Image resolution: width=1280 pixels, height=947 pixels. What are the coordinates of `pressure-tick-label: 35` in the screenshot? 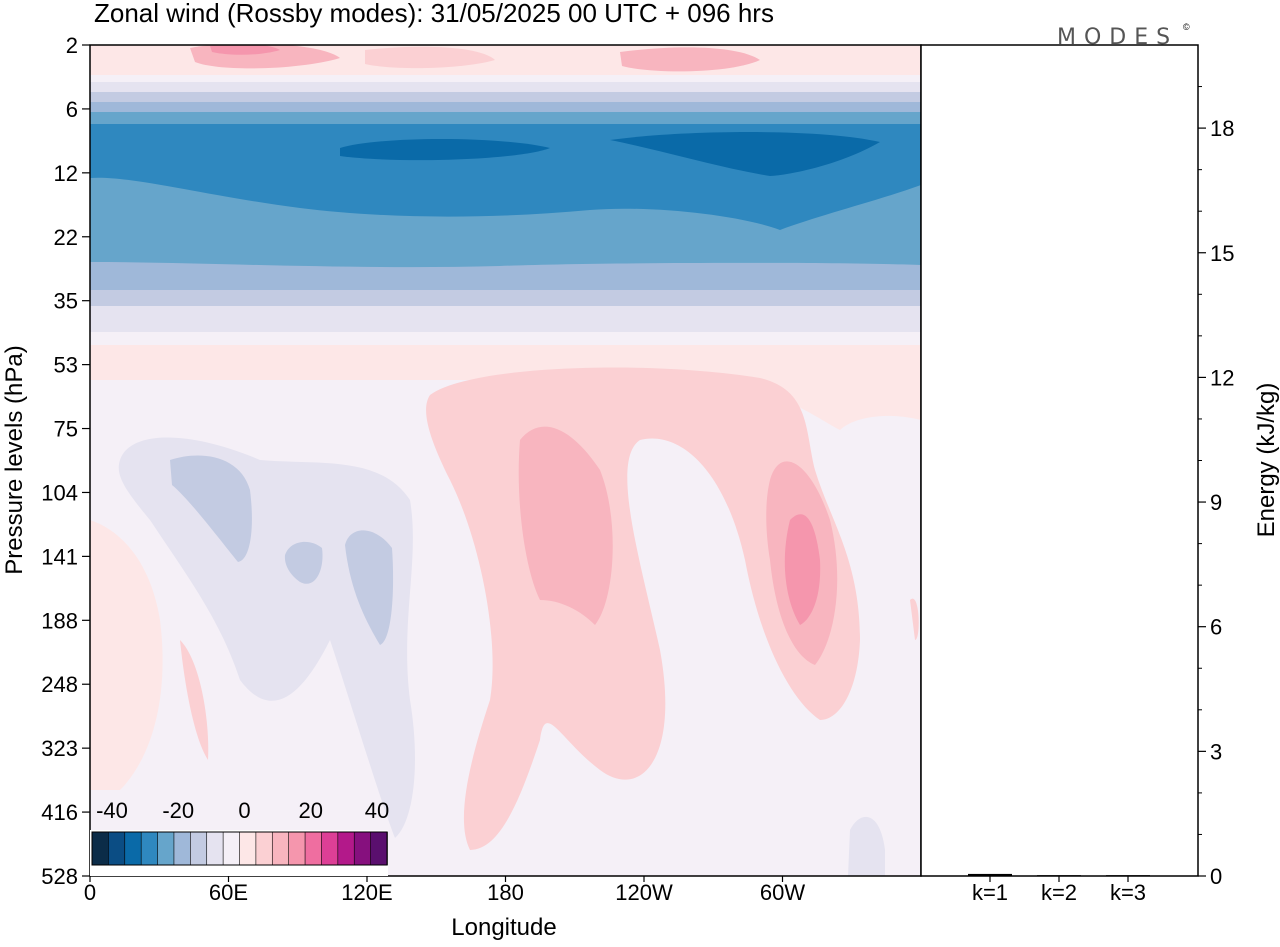 It's located at (66, 301).